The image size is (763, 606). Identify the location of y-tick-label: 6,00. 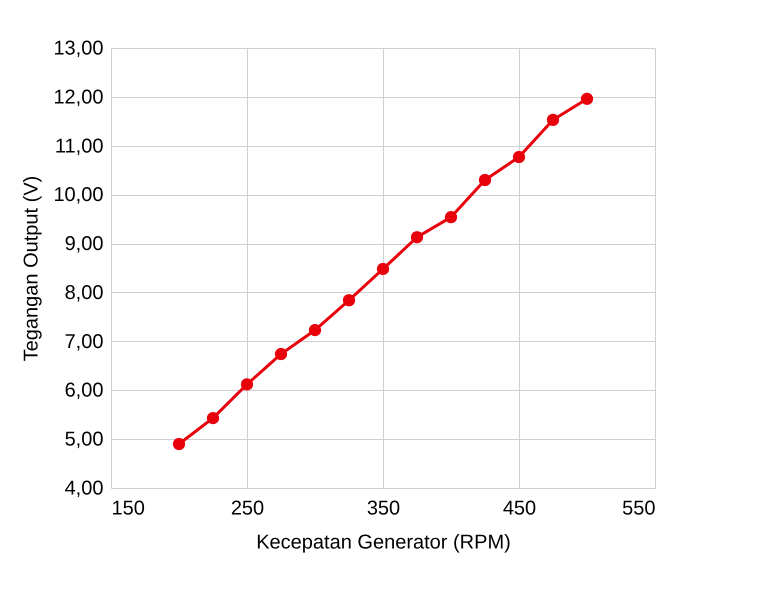
(84, 391).